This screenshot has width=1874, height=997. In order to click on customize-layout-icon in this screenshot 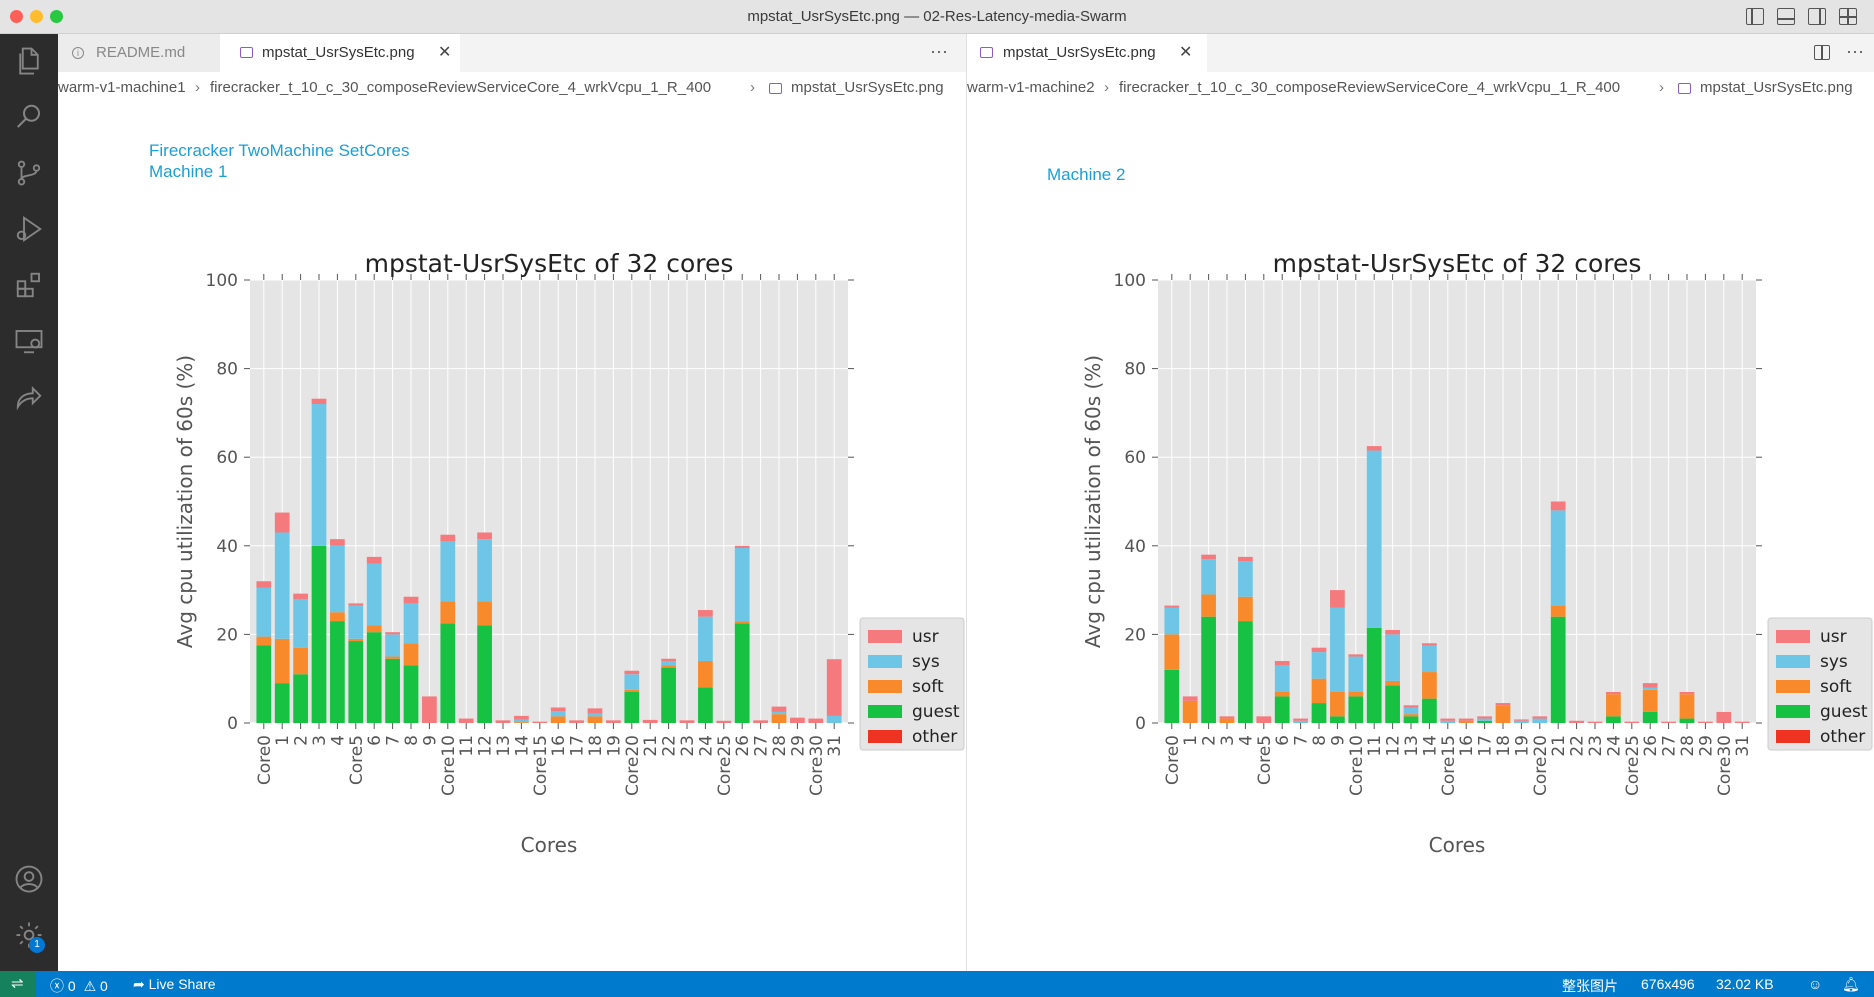, I will do `click(1848, 16)`.